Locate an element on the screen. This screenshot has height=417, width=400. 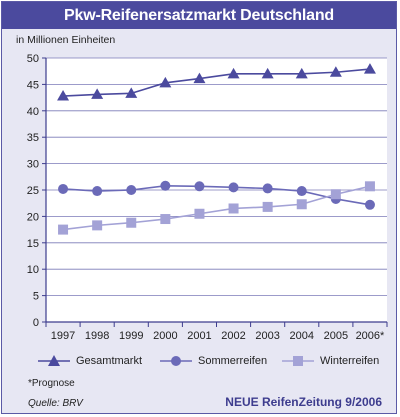
y-tick-label: 0 is located at coordinates (36, 323).